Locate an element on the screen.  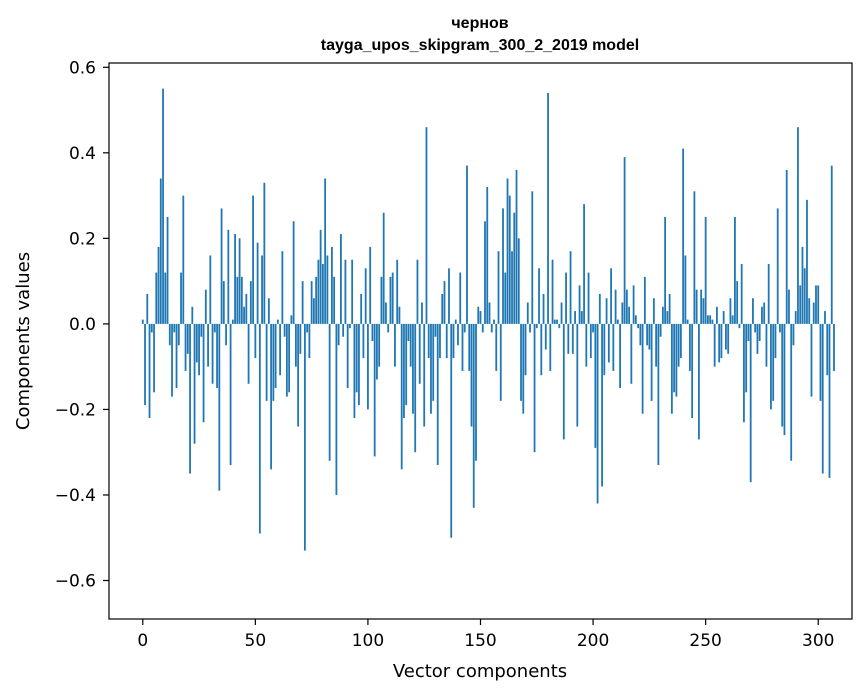
y-tick-label: −0.2 is located at coordinates (75, 410).